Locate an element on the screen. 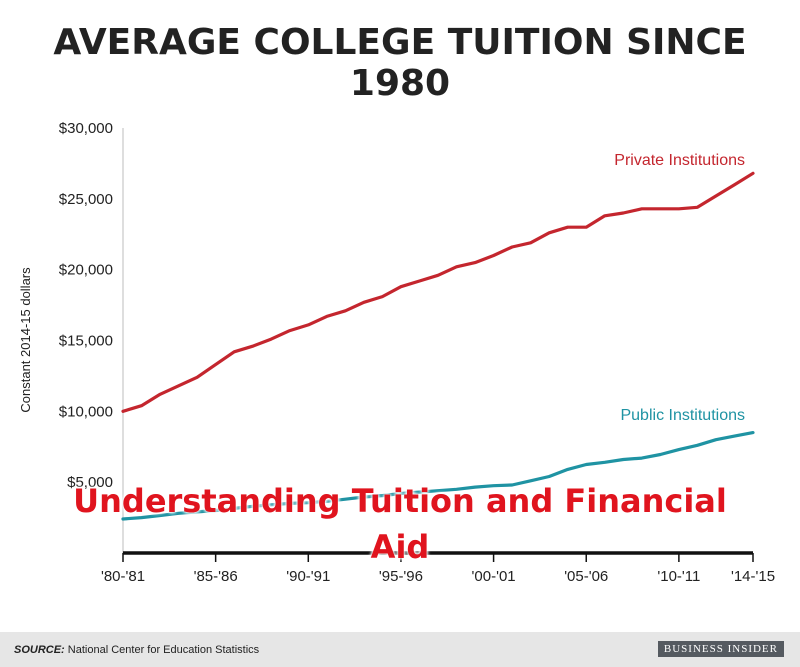 Image resolution: width=800 pixels, height=667 pixels. x-tick-label: '00-'01 is located at coordinates (494, 576).